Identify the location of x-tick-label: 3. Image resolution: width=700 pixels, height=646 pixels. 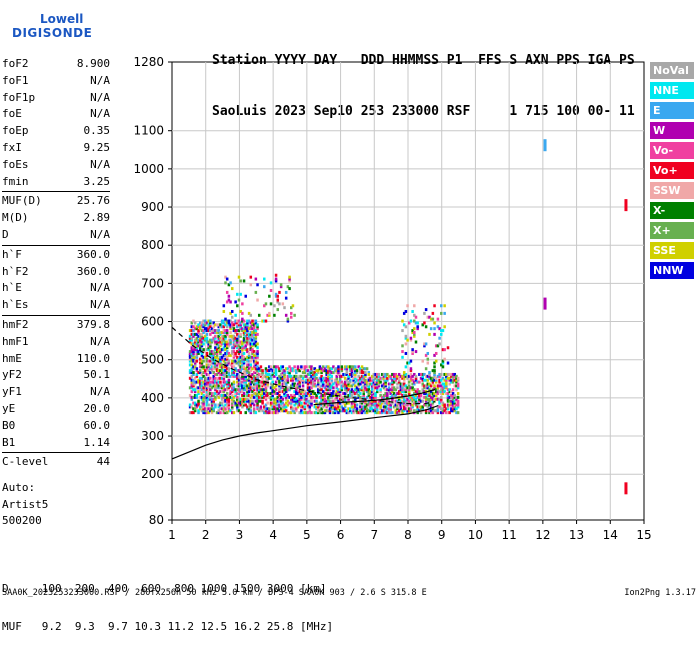
(240, 535).